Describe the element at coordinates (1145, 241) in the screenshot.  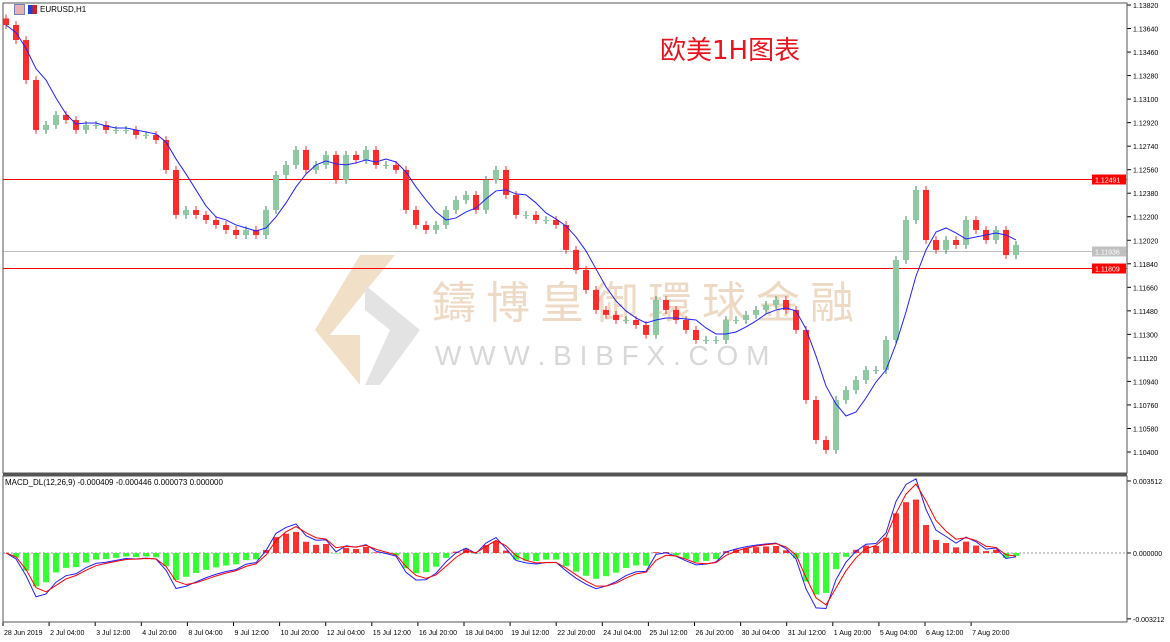
I see `price-tick-label: 1.12020` at that location.